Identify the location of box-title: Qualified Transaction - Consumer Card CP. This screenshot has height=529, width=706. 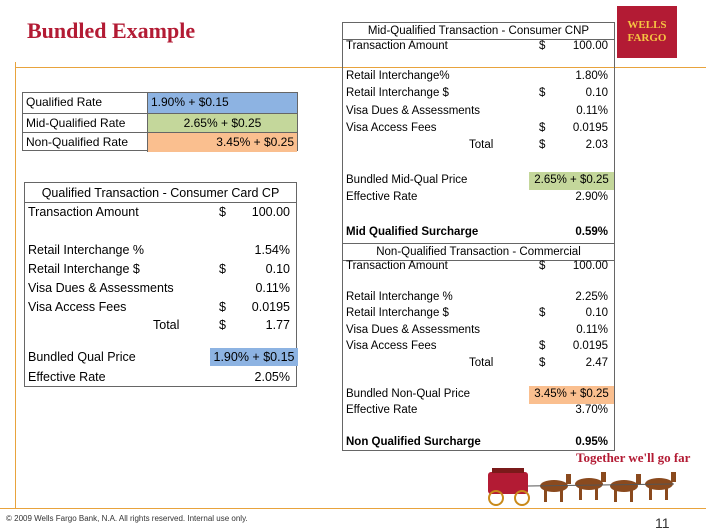
(160, 193).